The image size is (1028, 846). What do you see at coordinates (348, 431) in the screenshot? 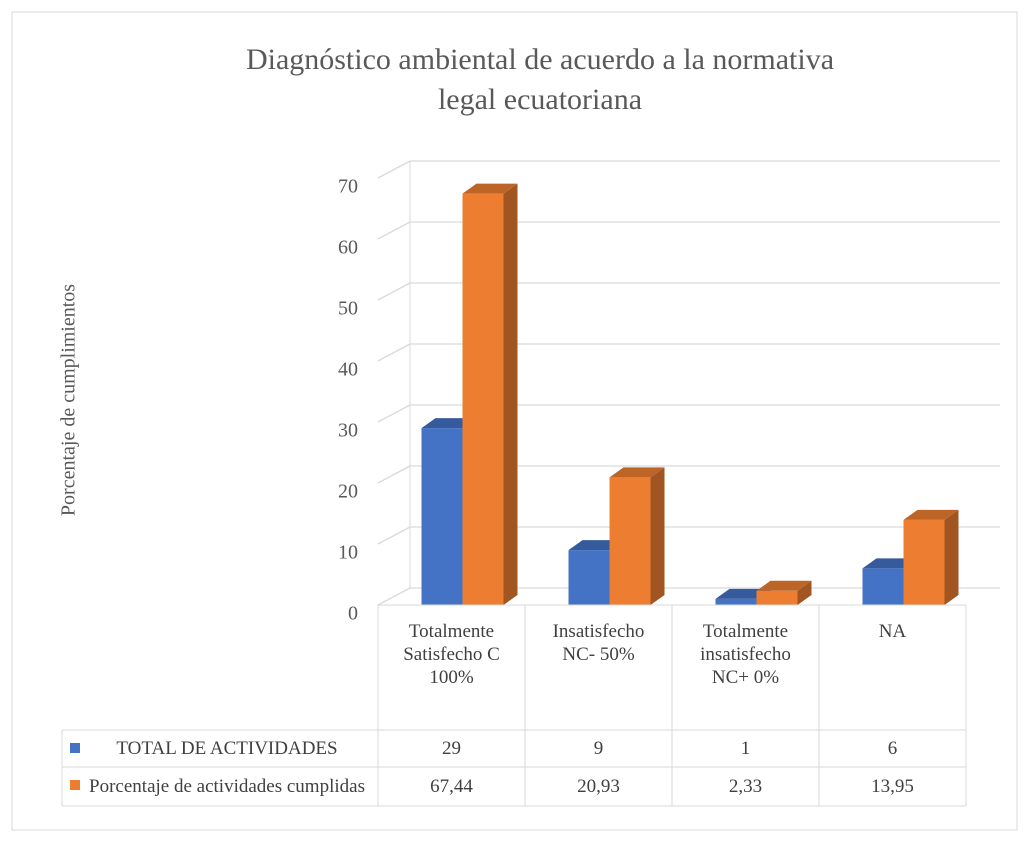
I see `y-tick-label: 30` at bounding box center [348, 431].